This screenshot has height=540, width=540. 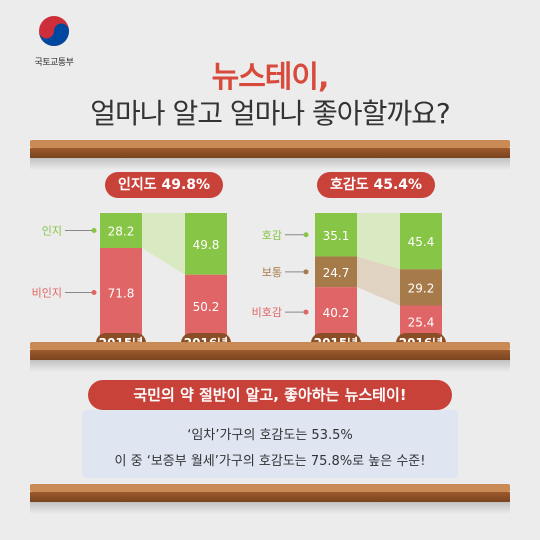 I want to click on taegeuk-emblem-icon, so click(x=54, y=31).